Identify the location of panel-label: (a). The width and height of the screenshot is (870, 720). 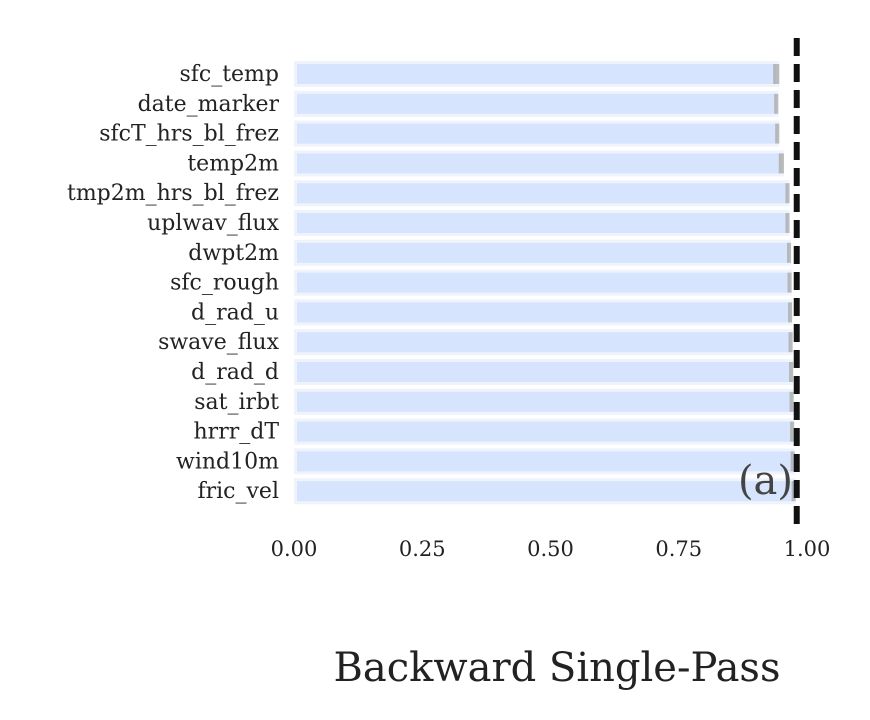
(765, 481).